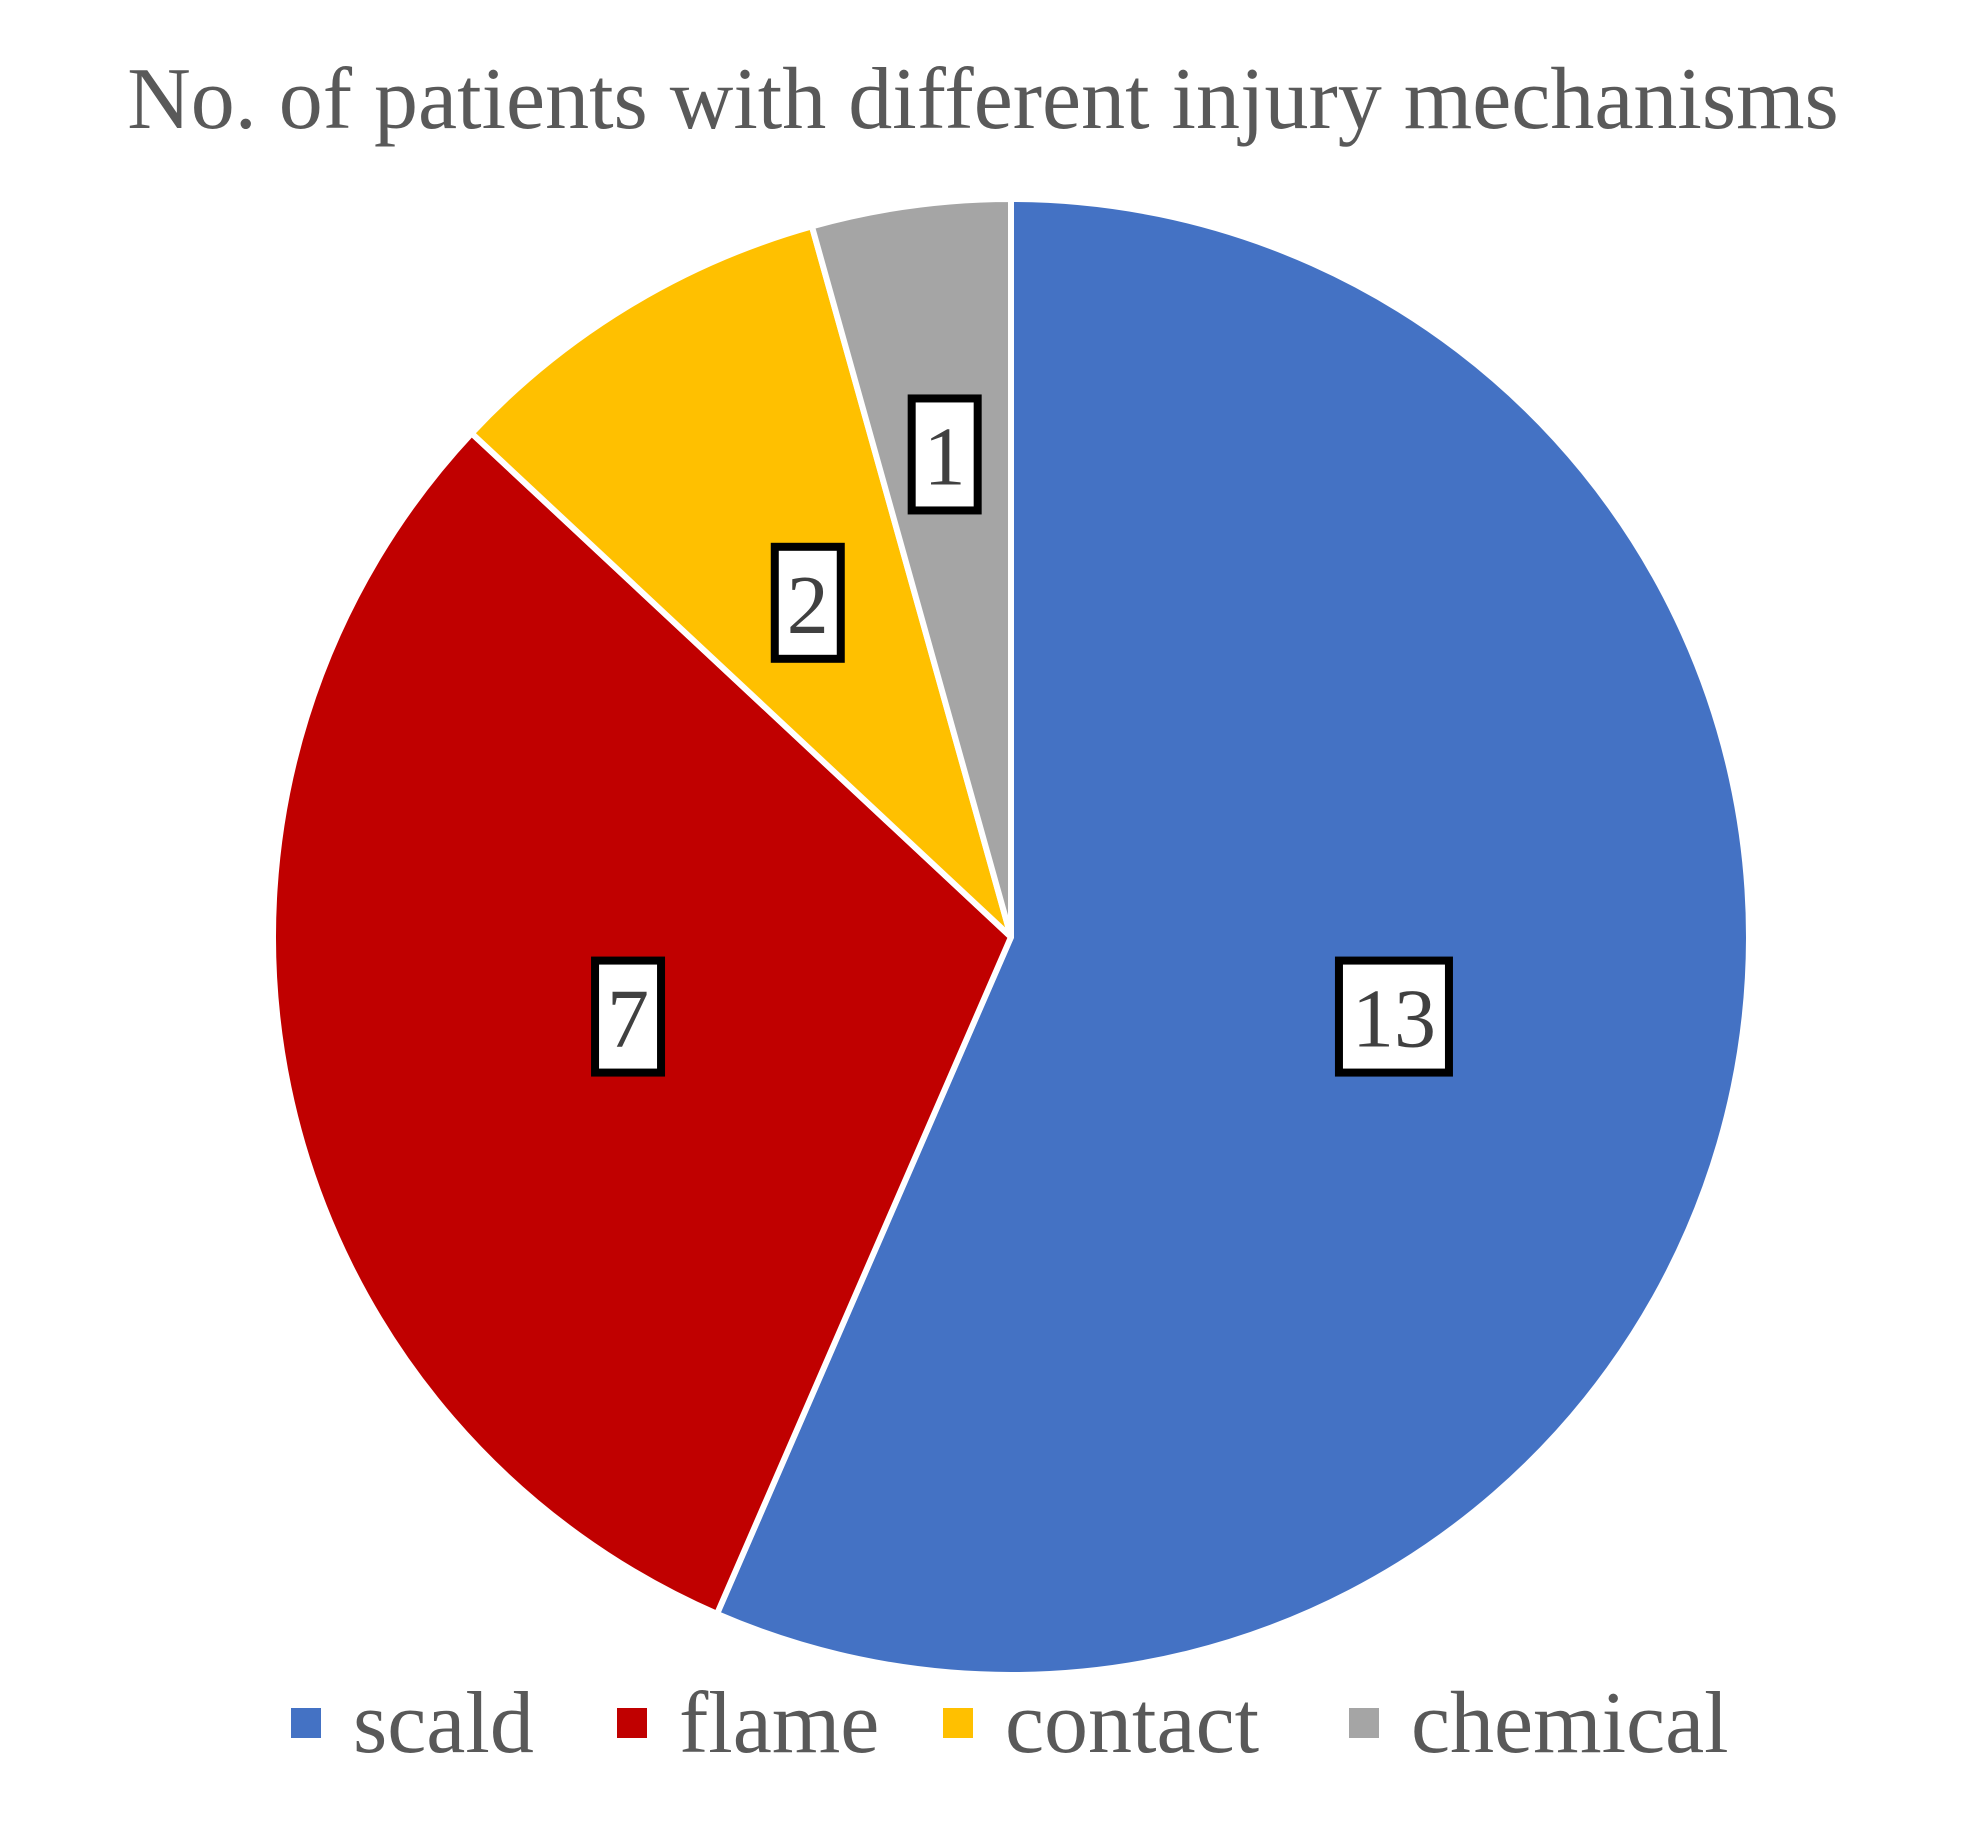 The height and width of the screenshot is (1836, 1967). Describe the element at coordinates (911, 568) in the screenshot. I see `pie-slice-chemical` at that location.